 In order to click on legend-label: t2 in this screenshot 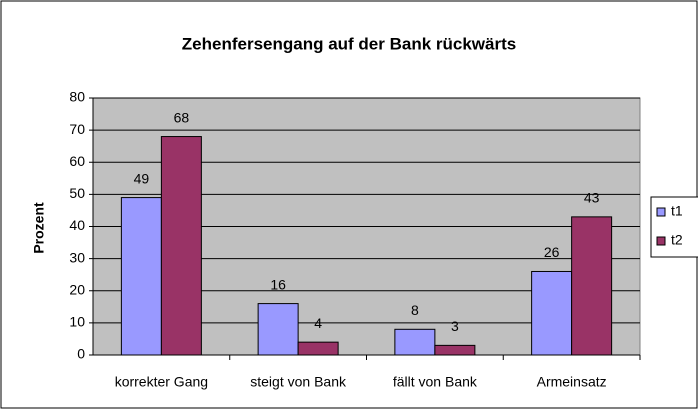, I will do `click(677, 240)`.